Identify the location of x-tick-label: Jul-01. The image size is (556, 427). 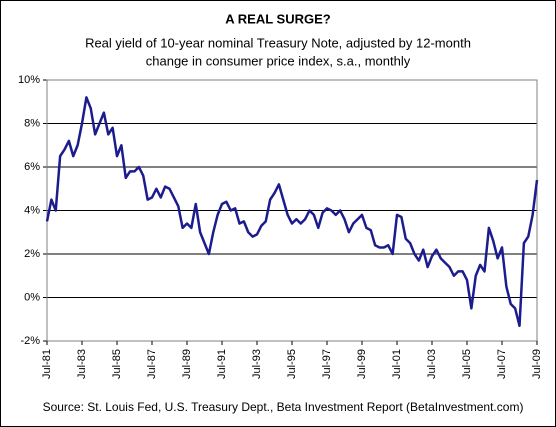
(397, 364).